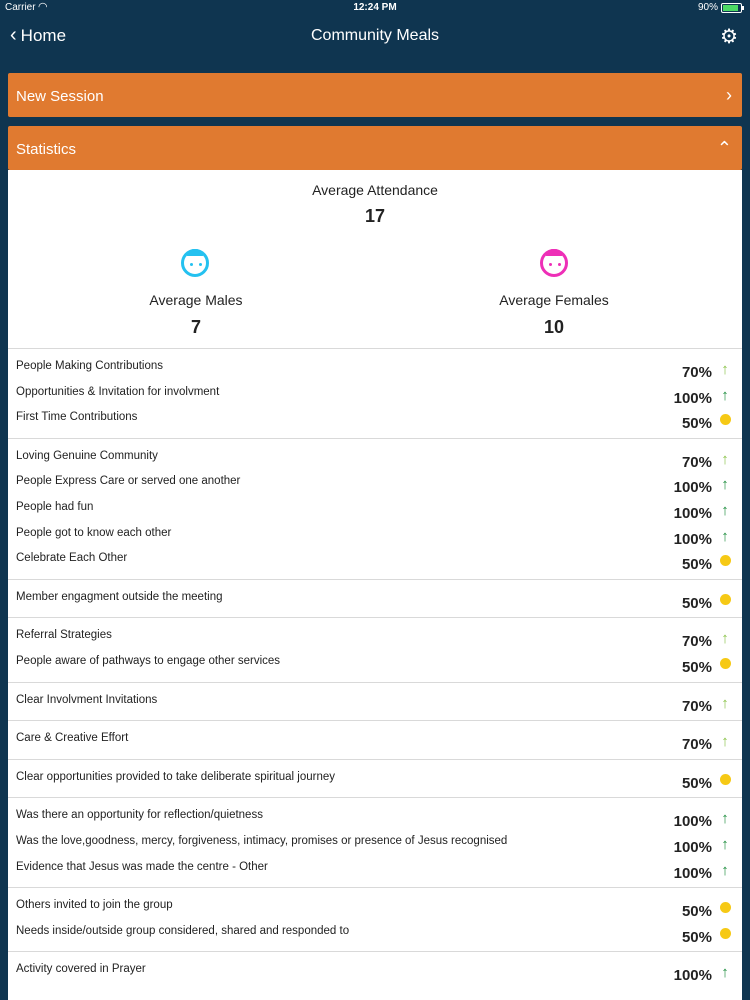  I want to click on metric-label: Loving Genuine Community, so click(87, 455).